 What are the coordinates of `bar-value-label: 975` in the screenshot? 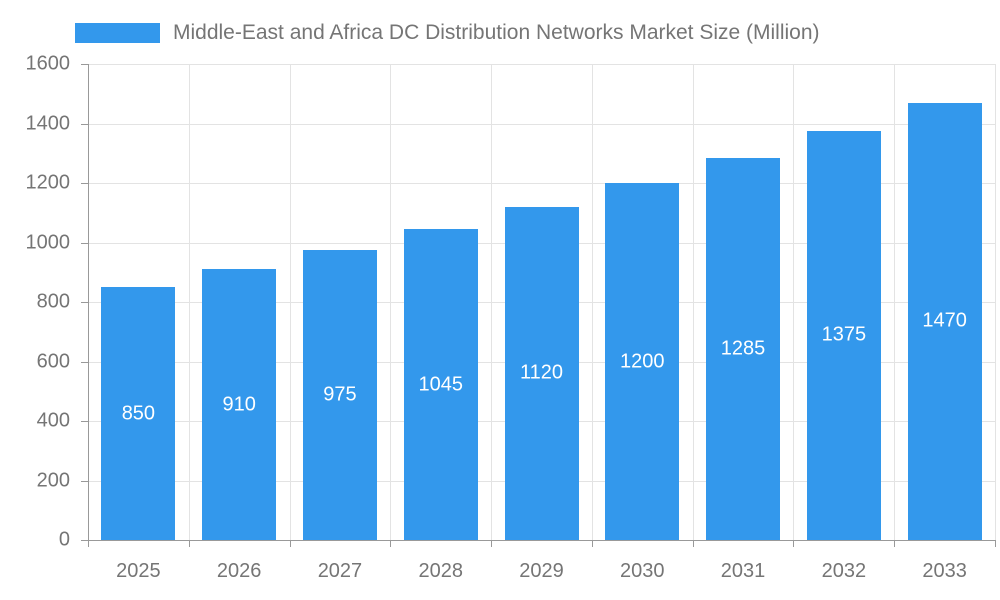 It's located at (340, 394).